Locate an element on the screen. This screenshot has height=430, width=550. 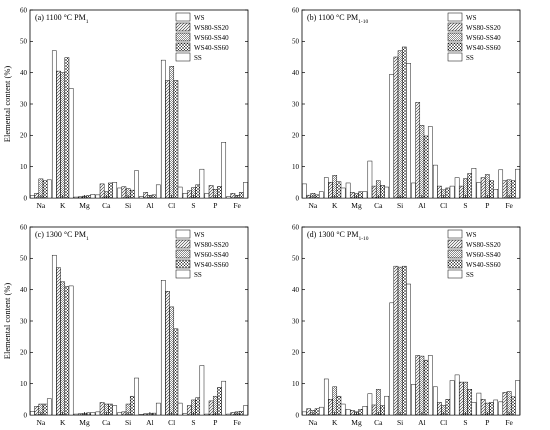
bar-s-ss is located at coordinates (474, 183).